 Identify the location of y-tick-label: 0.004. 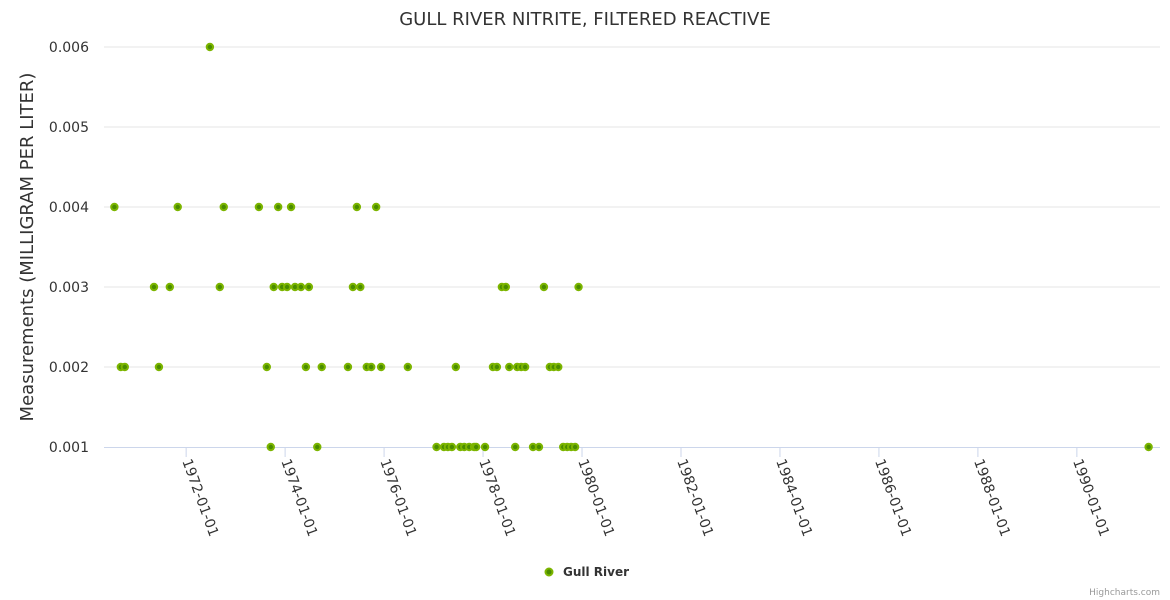
(69, 208).